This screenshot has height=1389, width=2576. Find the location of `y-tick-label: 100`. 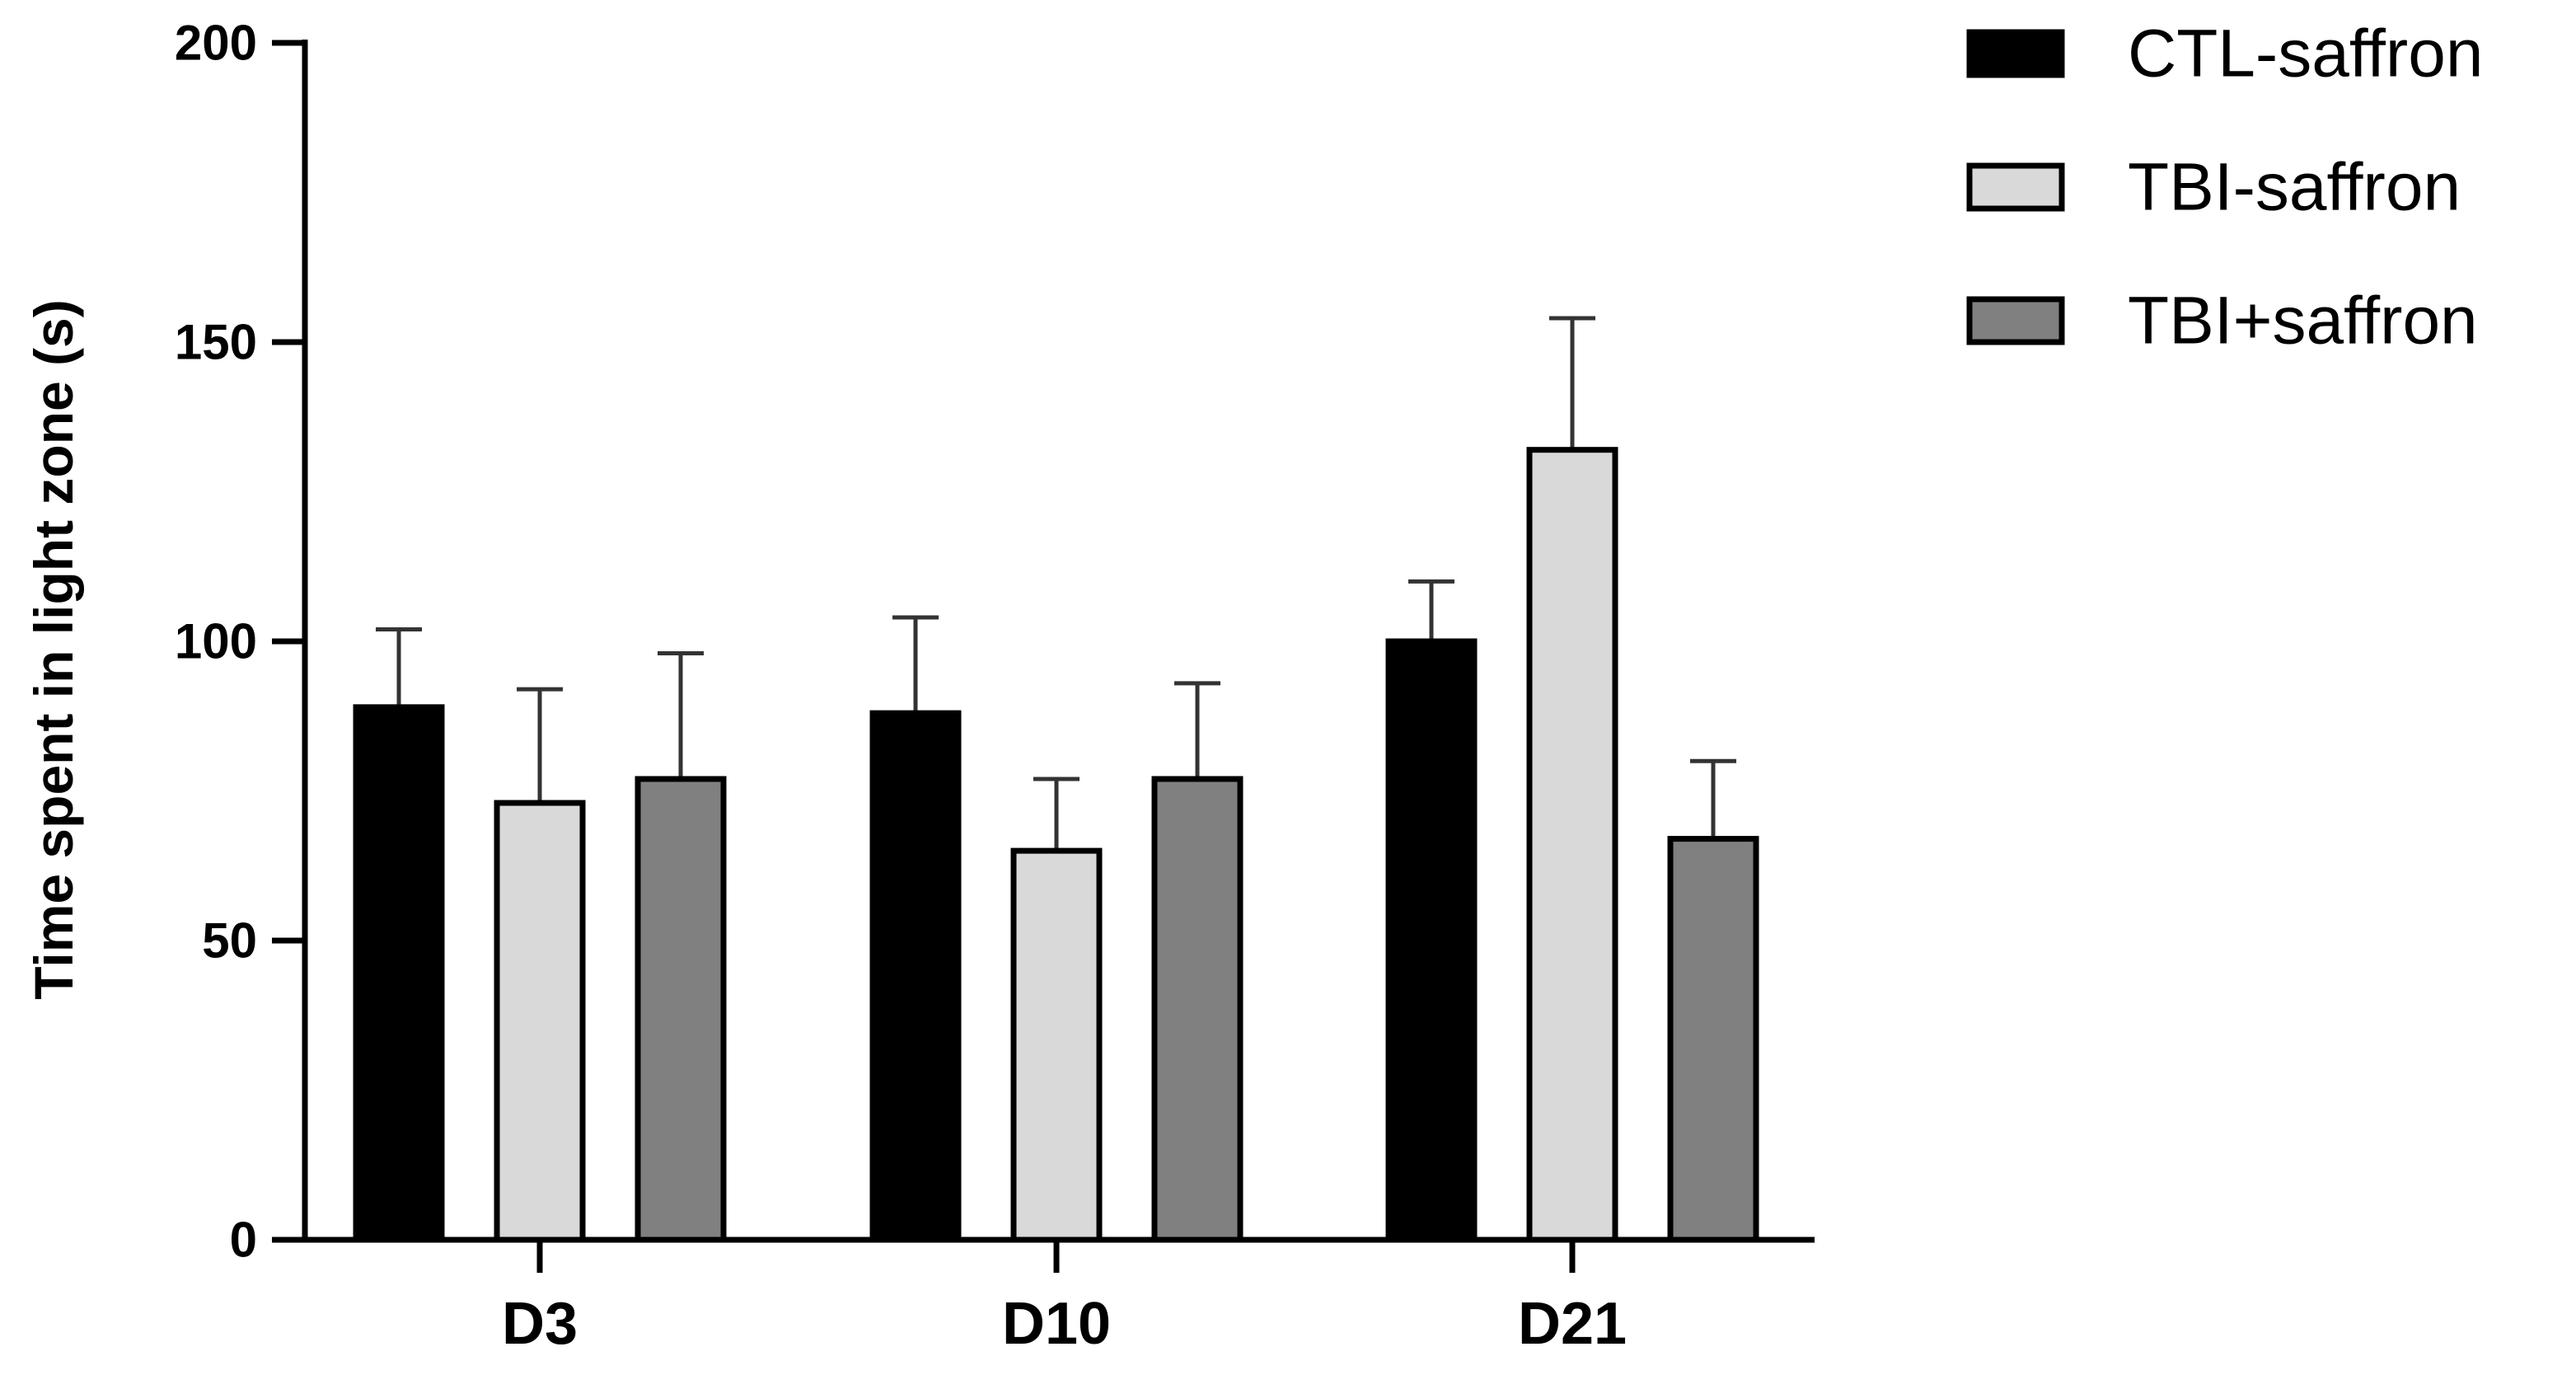

y-tick-label: 100 is located at coordinates (216, 641).